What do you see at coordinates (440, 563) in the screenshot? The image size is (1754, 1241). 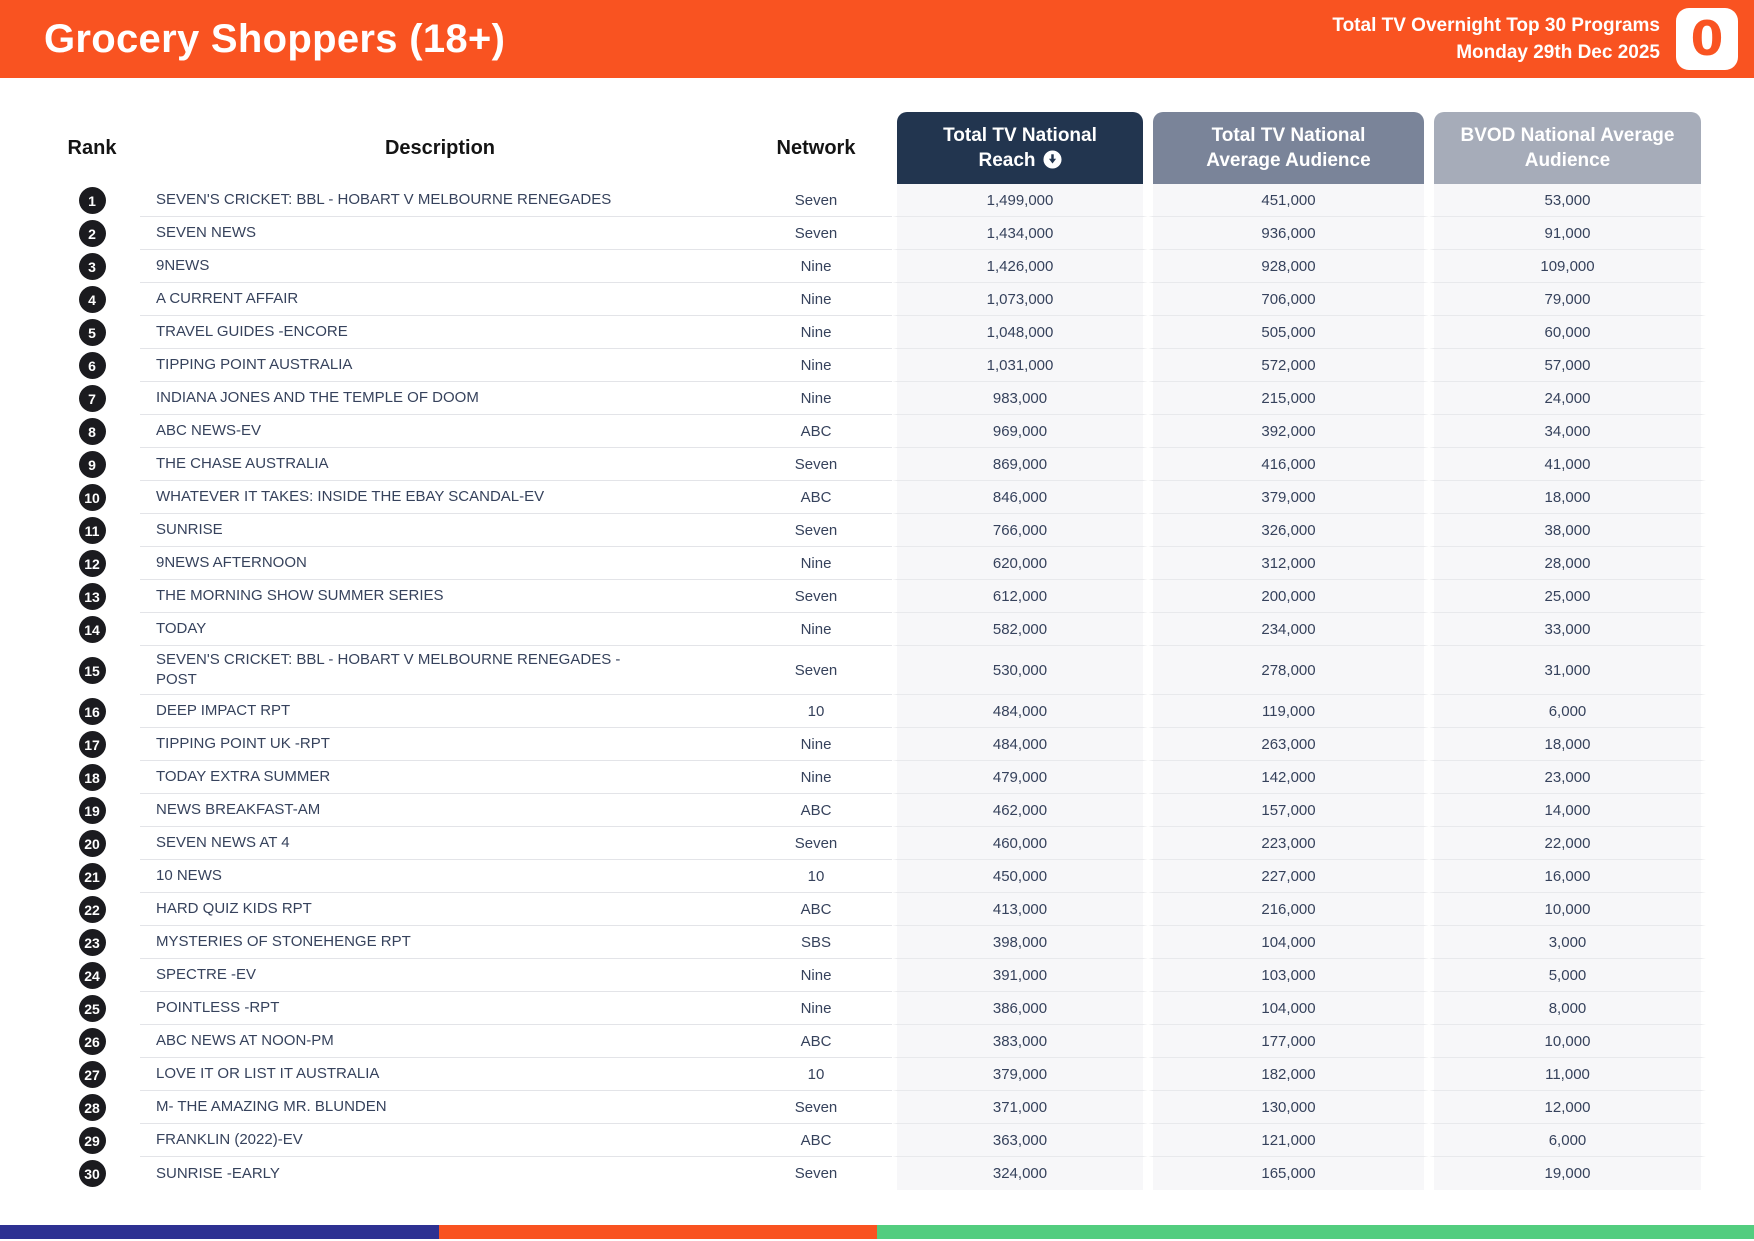 I see `description-cell: 9NEWS AFTERNOON` at bounding box center [440, 563].